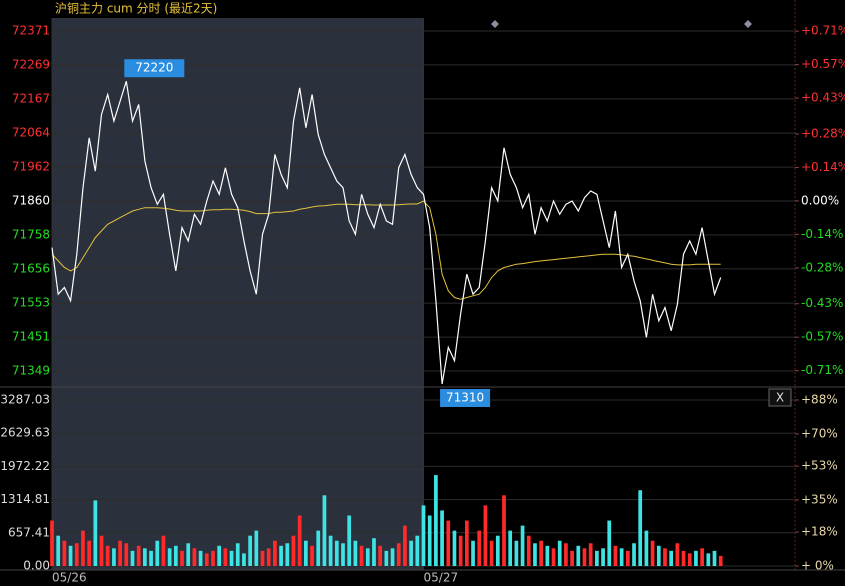 This screenshot has height=586, width=845. Describe the element at coordinates (823, 31) in the screenshot. I see `y2-tick-label: +0.71%` at that location.